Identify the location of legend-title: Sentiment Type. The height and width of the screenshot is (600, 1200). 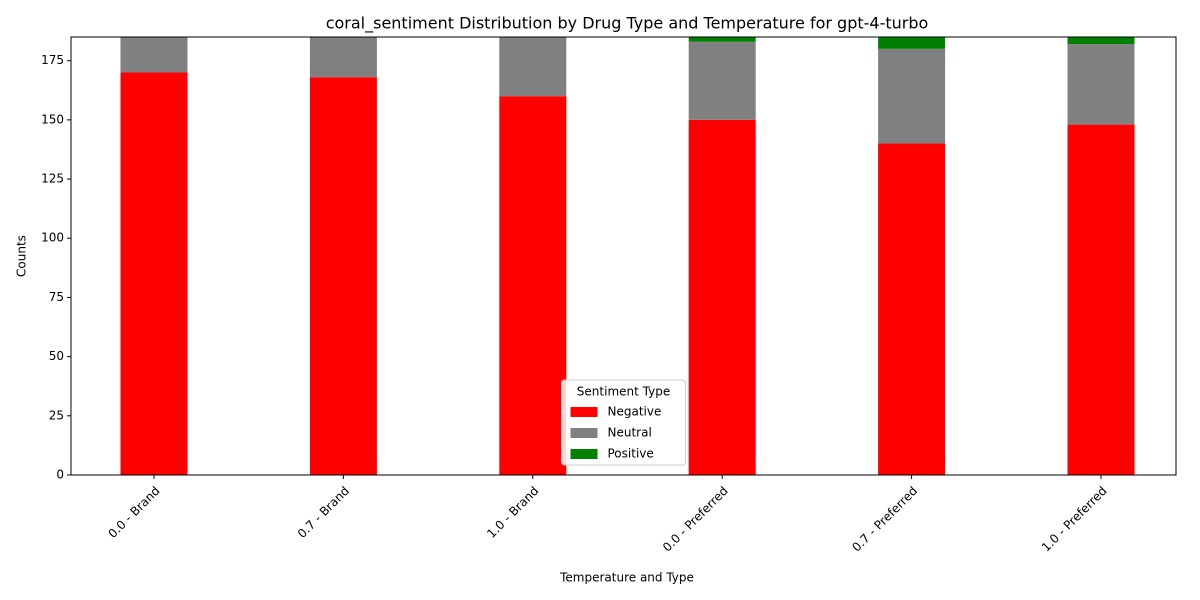
(623, 392).